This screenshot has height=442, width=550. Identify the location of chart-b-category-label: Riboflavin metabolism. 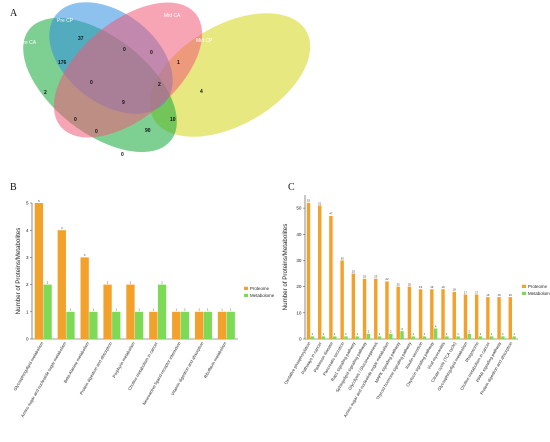
(215, 360).